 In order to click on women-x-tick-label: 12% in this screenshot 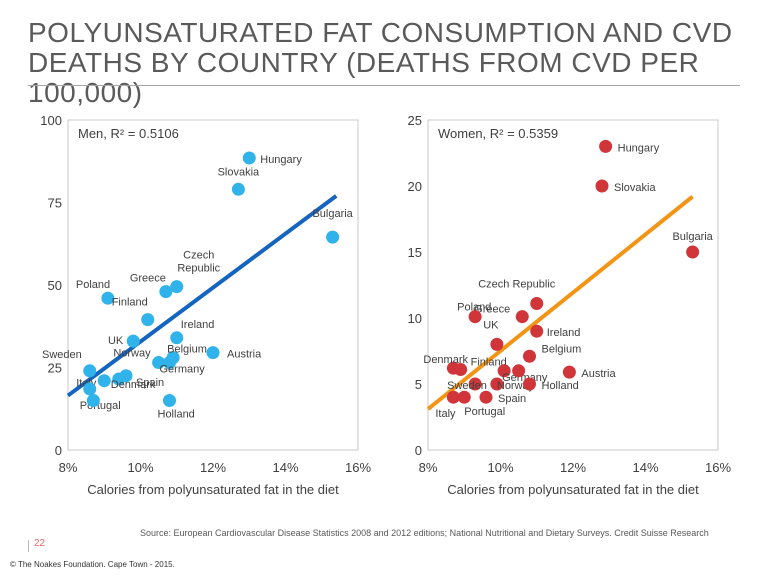, I will do `click(573, 467)`.